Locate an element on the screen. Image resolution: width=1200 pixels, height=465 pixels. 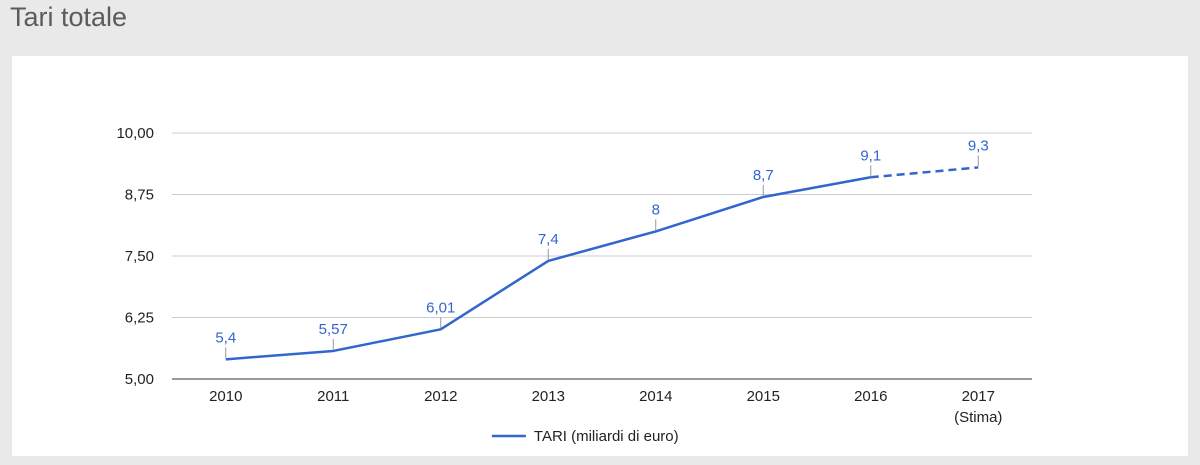
y-axis-ticks: 5,00 6,25 7,50 8,75 10,00 is located at coordinates (135, 256).